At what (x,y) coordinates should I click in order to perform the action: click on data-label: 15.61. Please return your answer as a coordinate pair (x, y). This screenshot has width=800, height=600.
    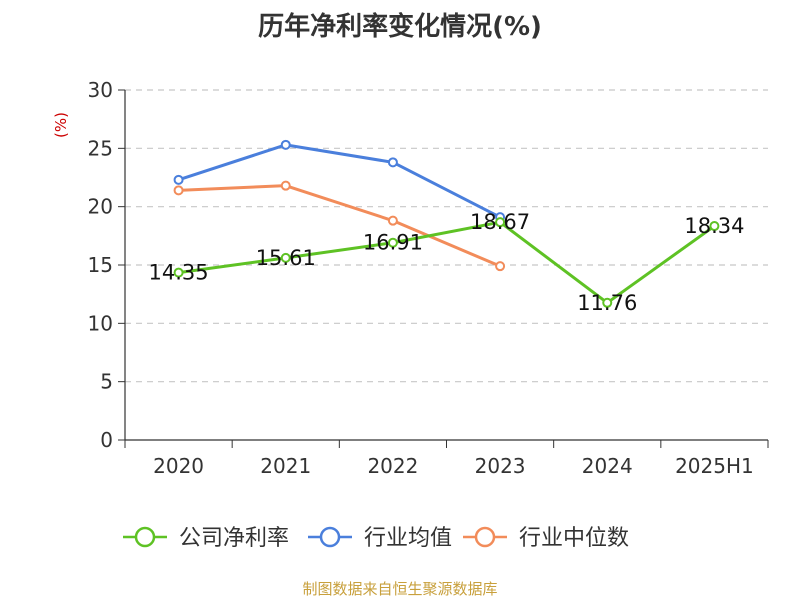
    Looking at the image, I should click on (286, 258).